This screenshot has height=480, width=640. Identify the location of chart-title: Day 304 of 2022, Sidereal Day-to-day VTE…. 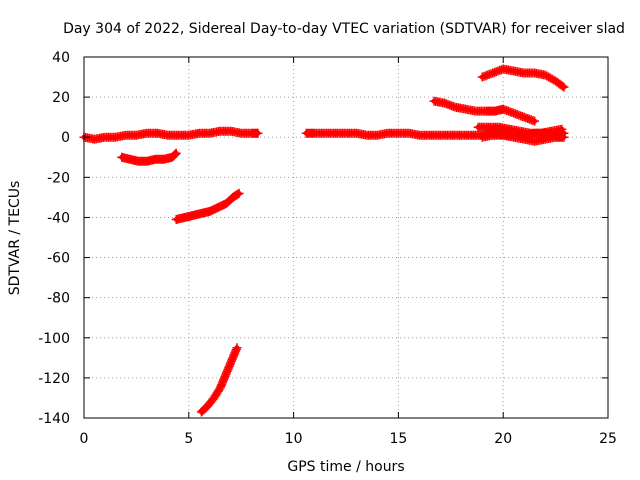
(344, 29).